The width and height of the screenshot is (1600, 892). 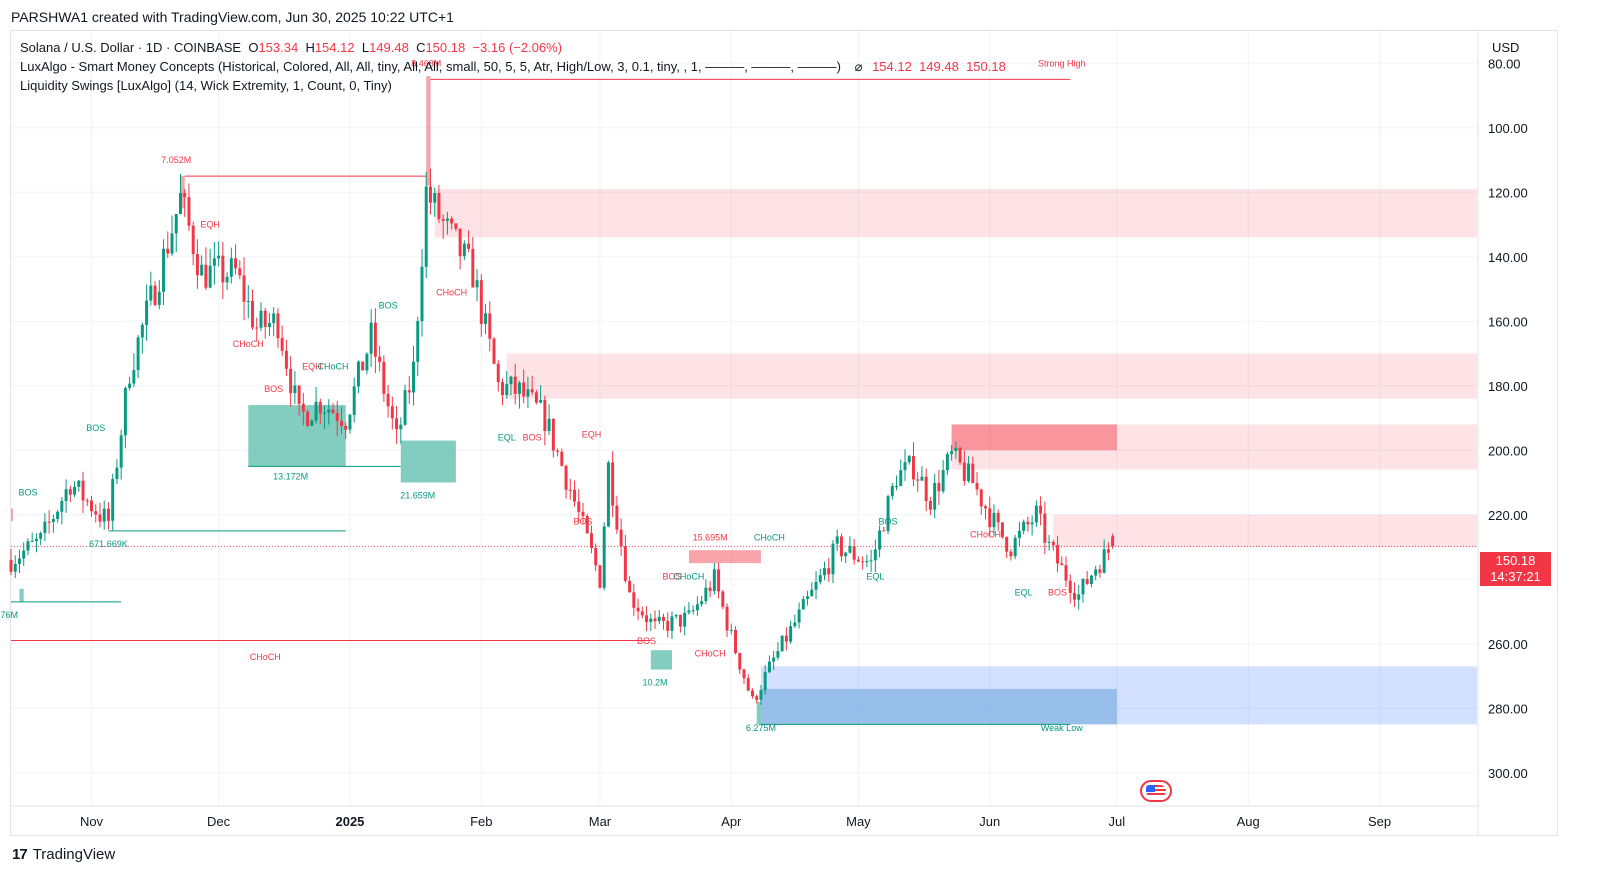 What do you see at coordinates (761, 728) in the screenshot?
I see `smc-label: 6.275M` at bounding box center [761, 728].